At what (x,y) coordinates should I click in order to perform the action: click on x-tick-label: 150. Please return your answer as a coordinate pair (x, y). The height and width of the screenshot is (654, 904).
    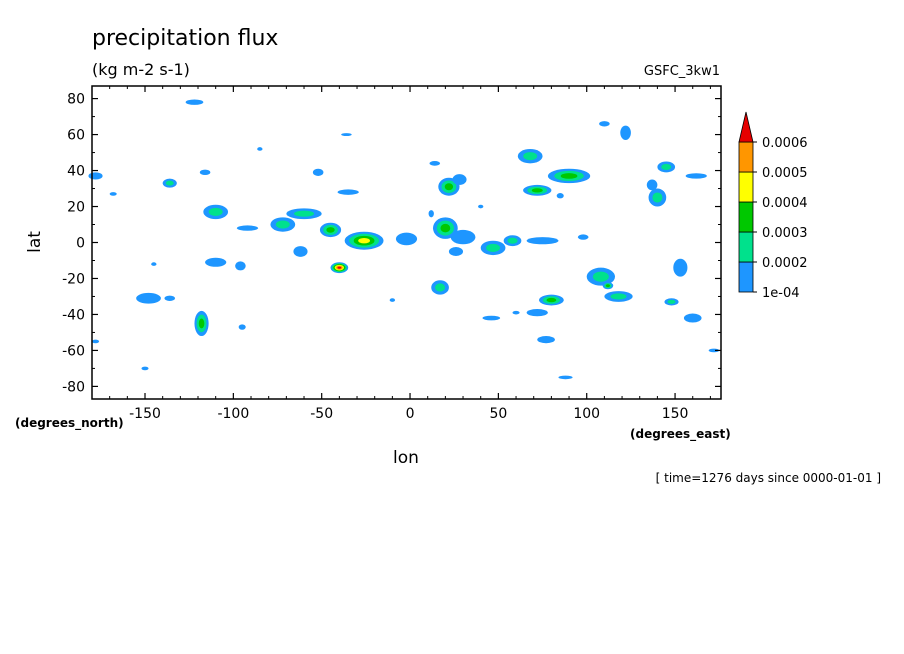
    Looking at the image, I should click on (675, 414).